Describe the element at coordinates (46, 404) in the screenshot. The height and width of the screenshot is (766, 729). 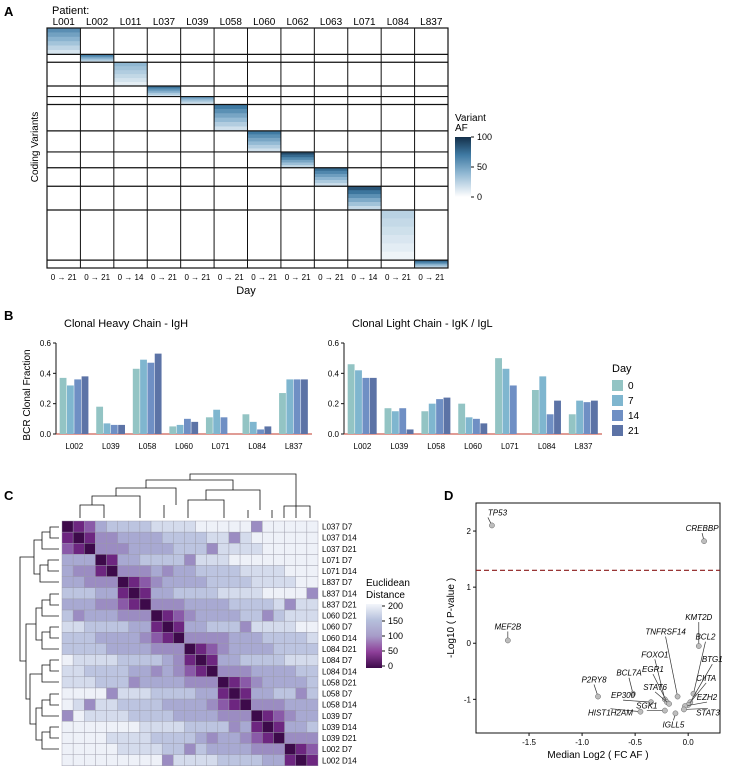
I see `bar-y-tick-label: 0.2` at that location.